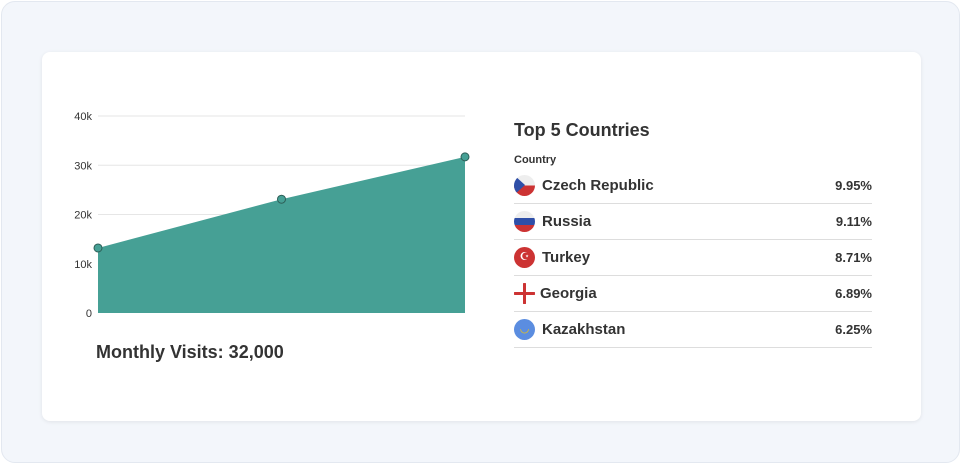  I want to click on y-tick-label: 40k, so click(83, 117).